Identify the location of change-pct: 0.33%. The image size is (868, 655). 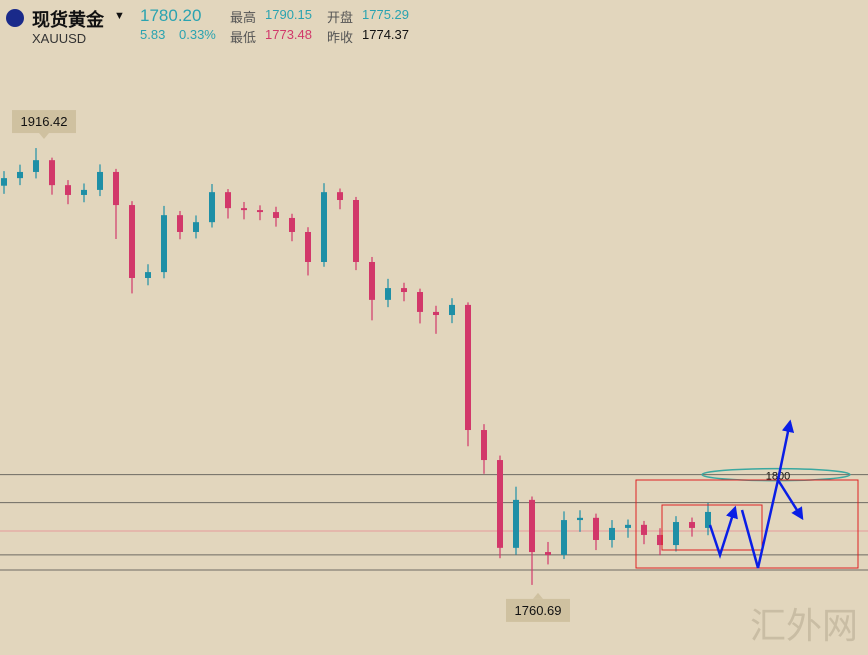
(197, 34).